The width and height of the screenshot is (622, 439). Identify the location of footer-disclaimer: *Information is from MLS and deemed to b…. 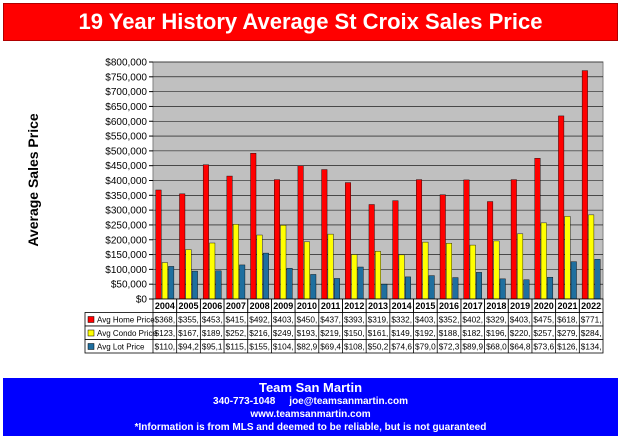
(310, 427).